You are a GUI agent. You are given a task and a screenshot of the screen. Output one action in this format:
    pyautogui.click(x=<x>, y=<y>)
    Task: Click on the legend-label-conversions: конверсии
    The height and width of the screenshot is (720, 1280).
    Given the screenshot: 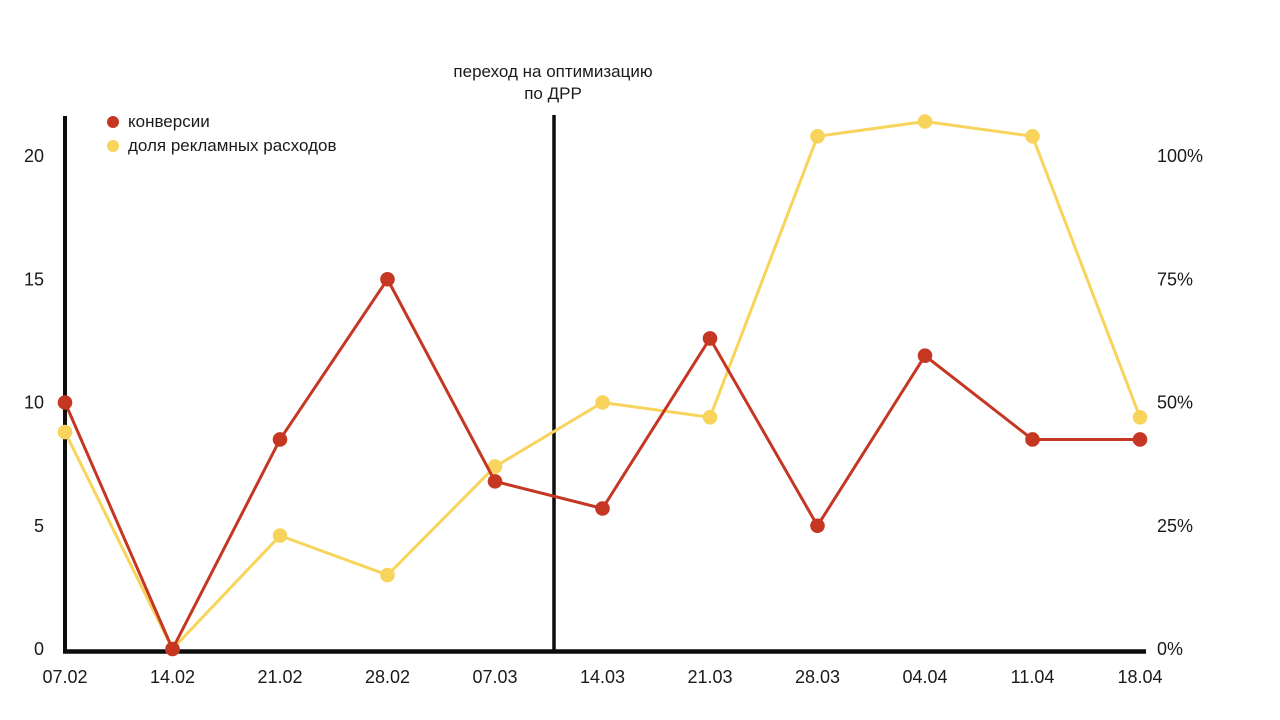 What is the action you would take?
    pyautogui.click(x=169, y=121)
    